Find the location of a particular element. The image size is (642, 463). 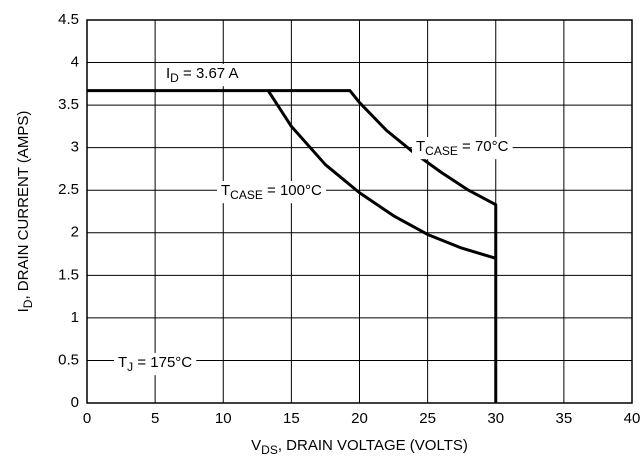

annotation-text: TCASE = 100°C is located at coordinates (271, 192).